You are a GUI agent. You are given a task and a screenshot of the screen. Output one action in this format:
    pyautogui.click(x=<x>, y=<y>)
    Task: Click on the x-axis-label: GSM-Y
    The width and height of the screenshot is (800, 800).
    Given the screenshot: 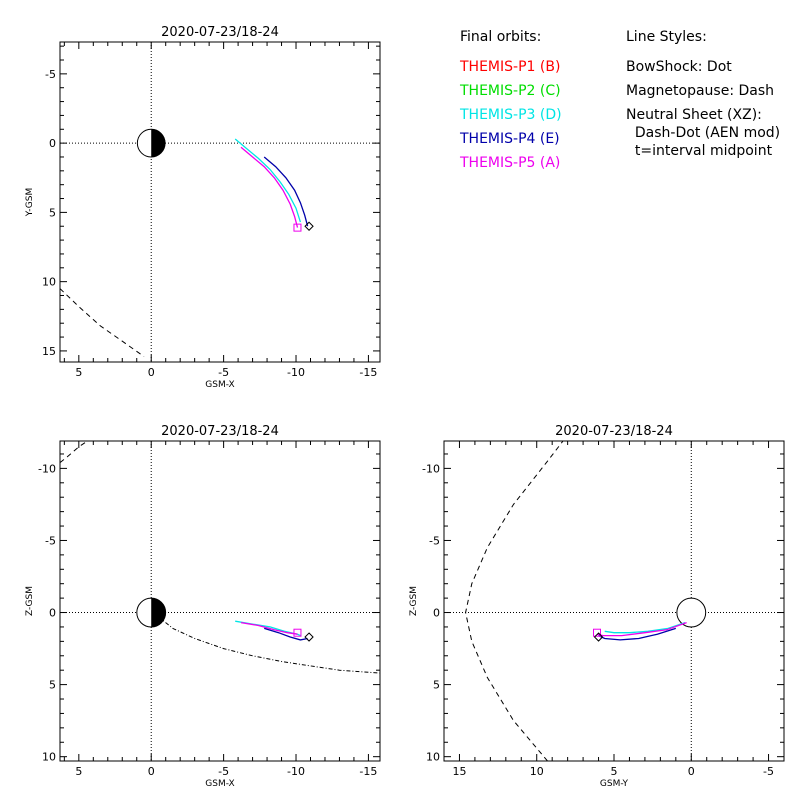 What is the action you would take?
    pyautogui.click(x=614, y=784)
    